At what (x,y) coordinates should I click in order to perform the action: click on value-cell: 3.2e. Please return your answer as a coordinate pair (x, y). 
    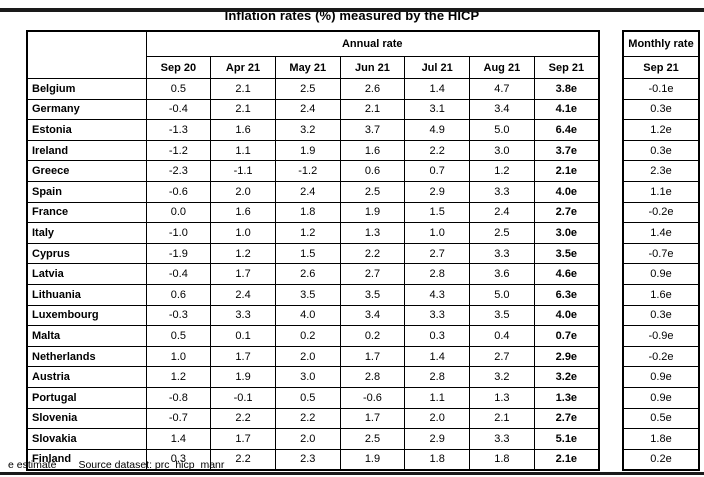
    Looking at the image, I should click on (566, 377).